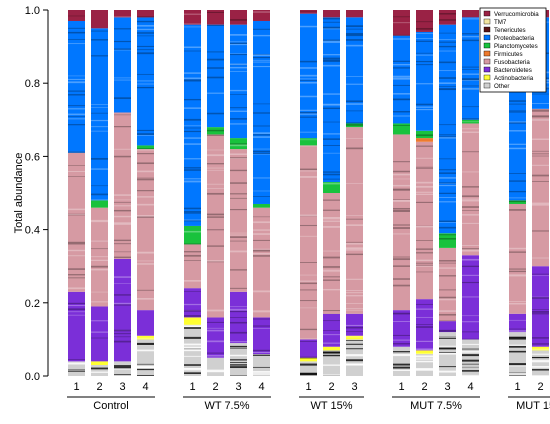 The width and height of the screenshot is (550, 424). Describe the element at coordinates (331, 253) in the screenshot. I see `bar-segment-fusobacteria` at that location.